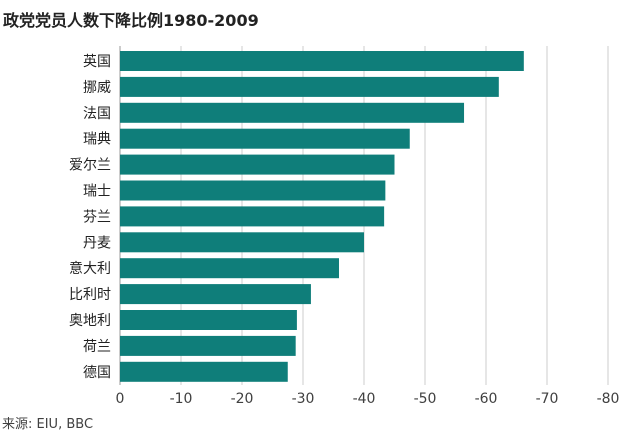  I want to click on category-label: 法国, so click(97, 114).